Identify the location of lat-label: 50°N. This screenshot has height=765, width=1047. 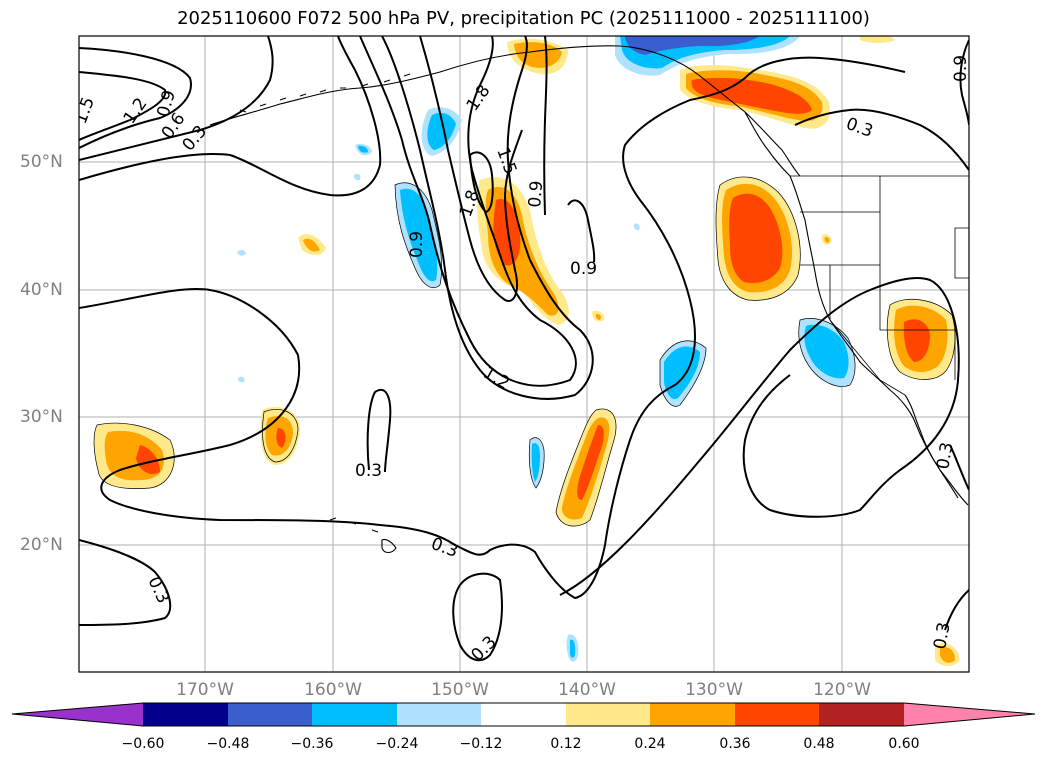
(41, 162).